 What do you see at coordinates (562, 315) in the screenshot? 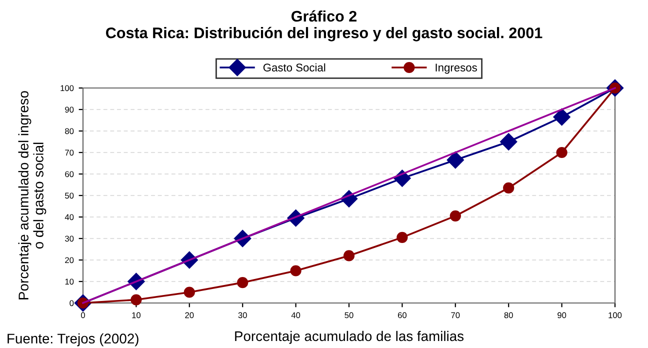
I see `x-tick-label: 90` at bounding box center [562, 315].